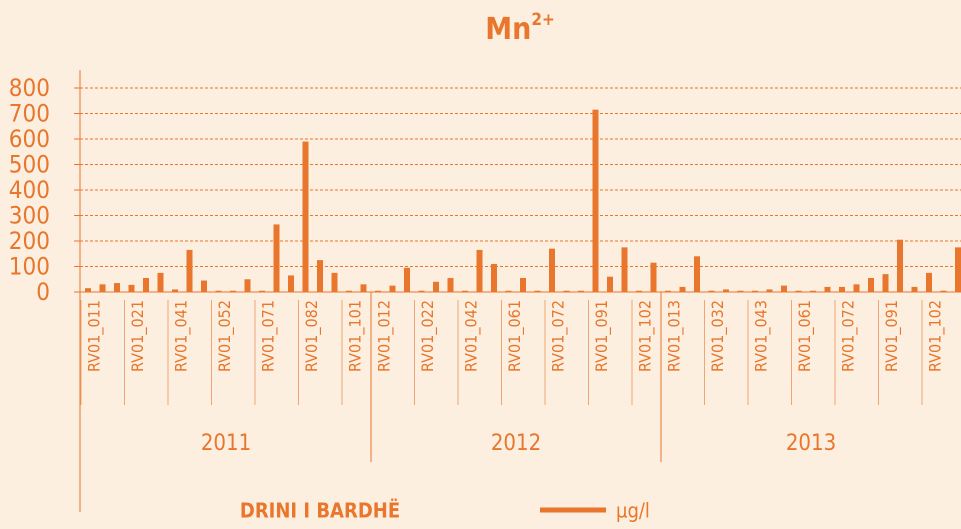 This screenshot has width=961, height=529. Describe the element at coordinates (385, 336) in the screenshot. I see `x-tick-label: RV01_012` at that location.